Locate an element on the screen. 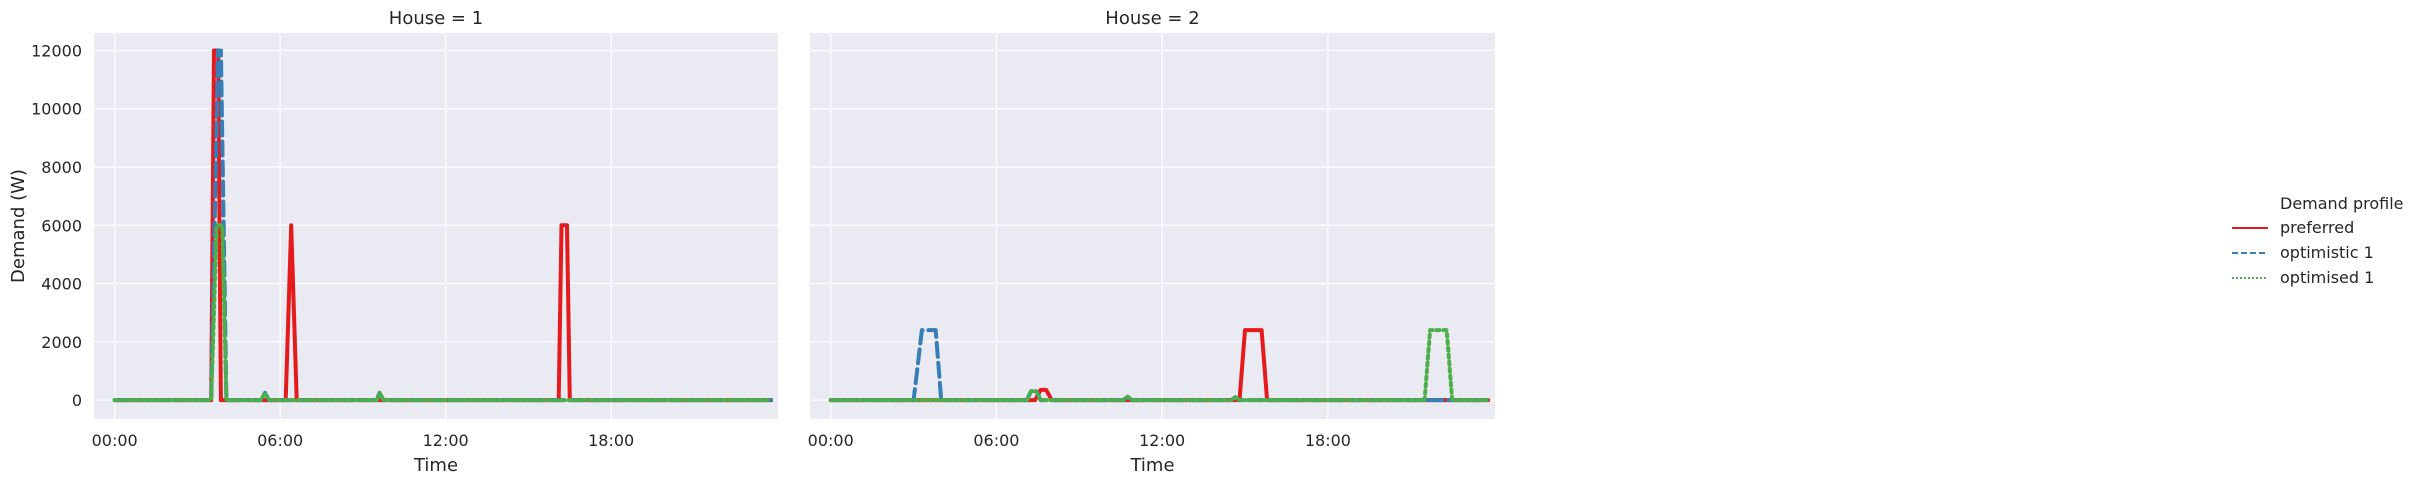  legend-entry: preferred is located at coordinates (2293, 227).